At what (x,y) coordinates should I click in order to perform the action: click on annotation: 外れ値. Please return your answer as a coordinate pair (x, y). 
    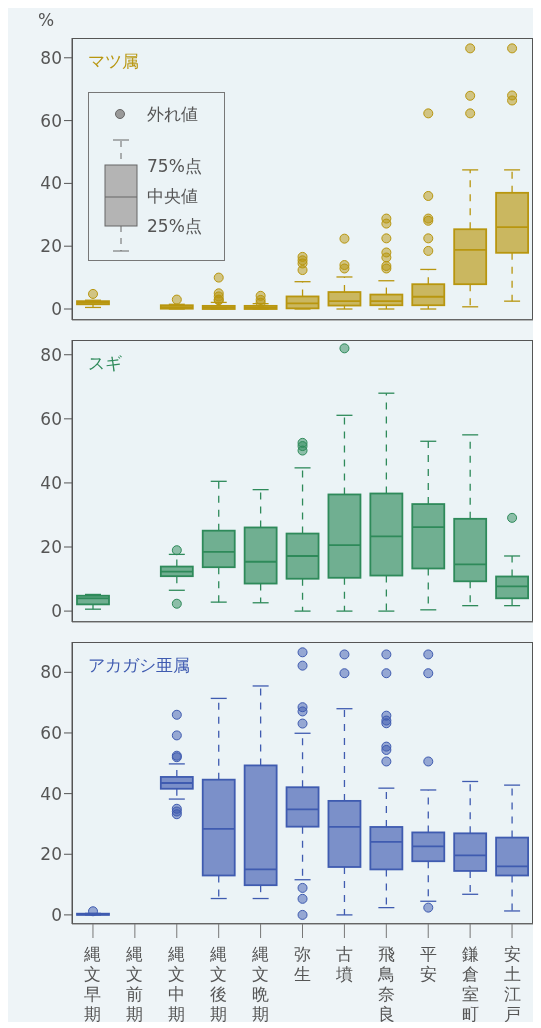
    Looking at the image, I should click on (172, 114).